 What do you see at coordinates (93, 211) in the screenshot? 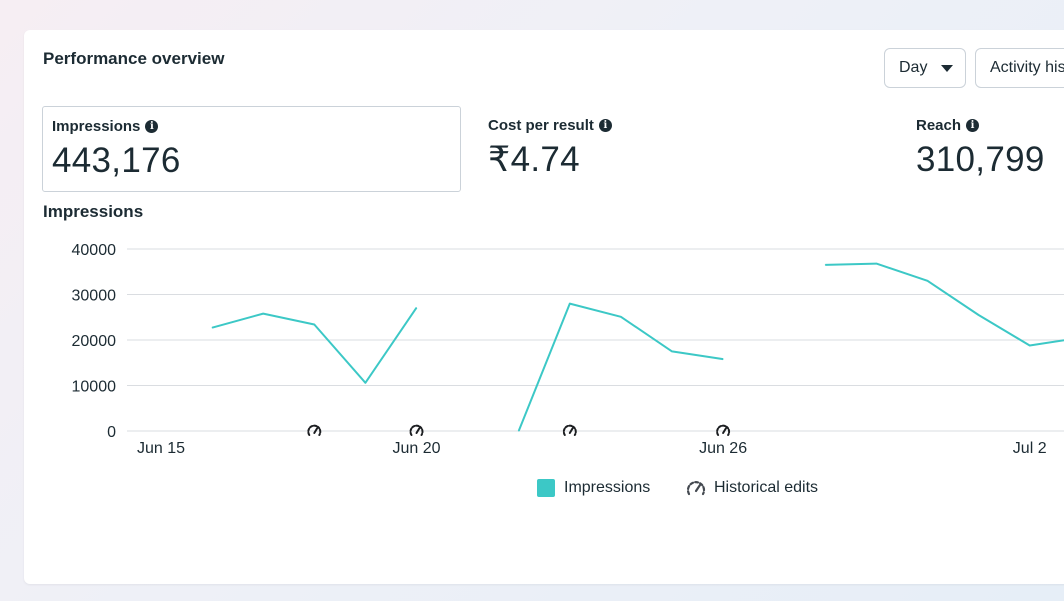
I see `chart-title: Impressions` at bounding box center [93, 211].